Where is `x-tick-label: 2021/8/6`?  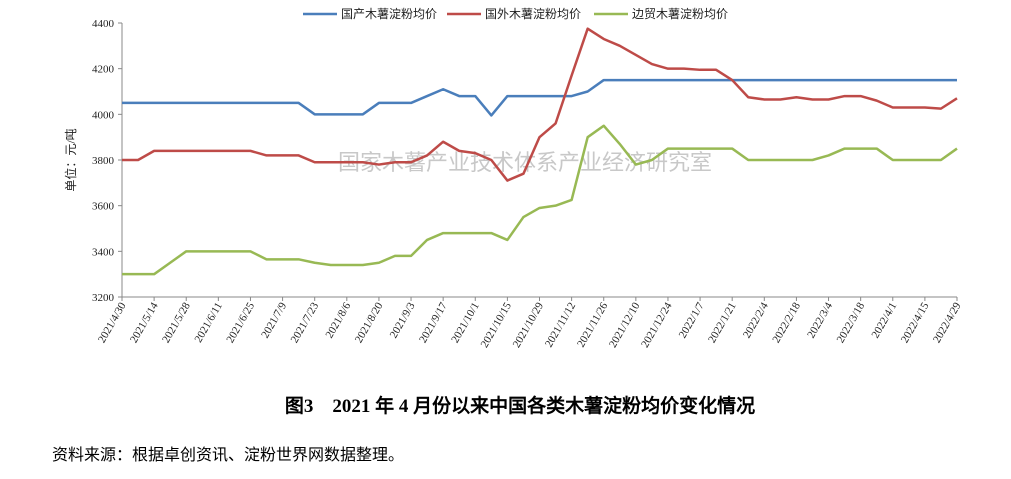 x-tick-label: 2021/8/6 is located at coordinates (338, 320).